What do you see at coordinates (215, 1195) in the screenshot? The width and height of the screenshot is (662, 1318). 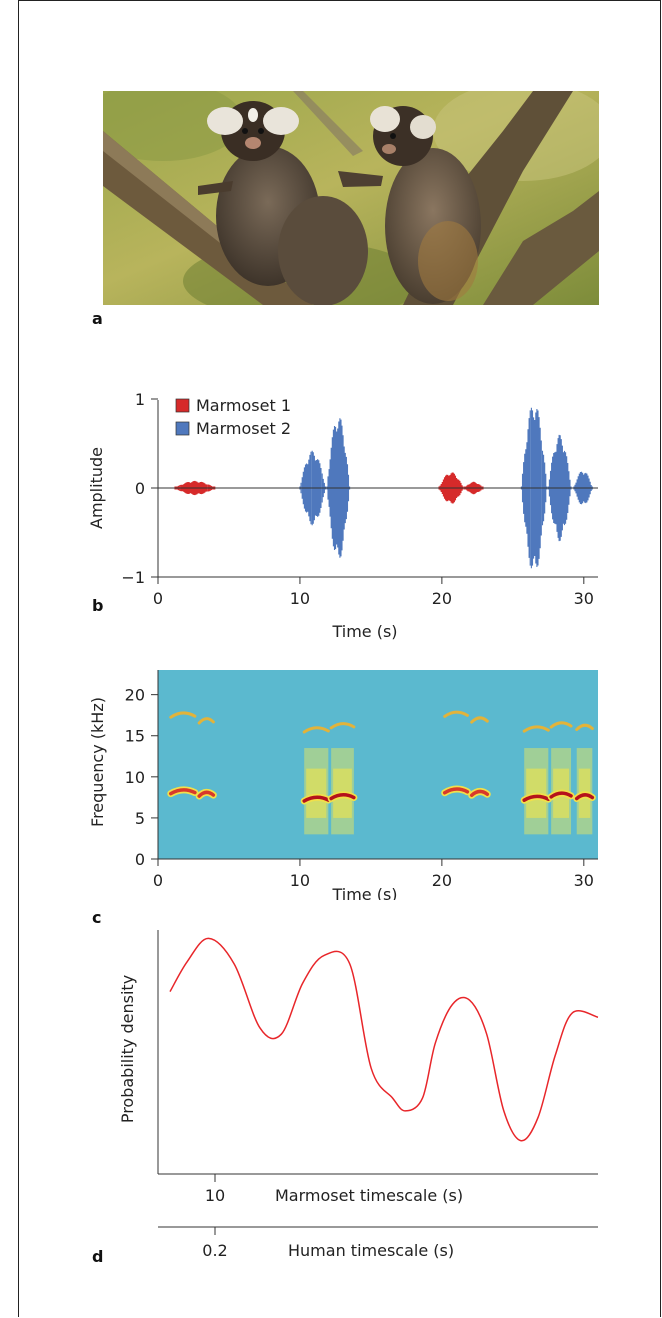 I see `marmoset-tick-label: 10` at bounding box center [215, 1195].